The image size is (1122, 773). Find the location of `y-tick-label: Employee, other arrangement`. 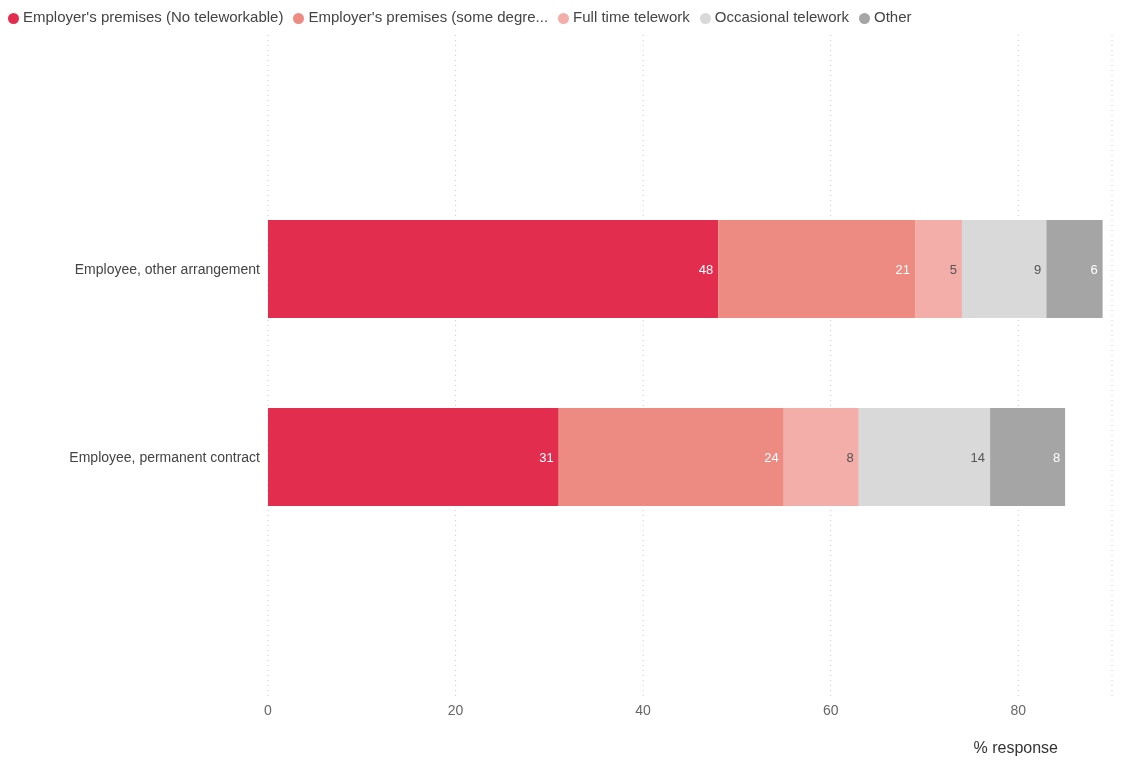

y-tick-label: Employee, other arrangement is located at coordinates (167, 268).